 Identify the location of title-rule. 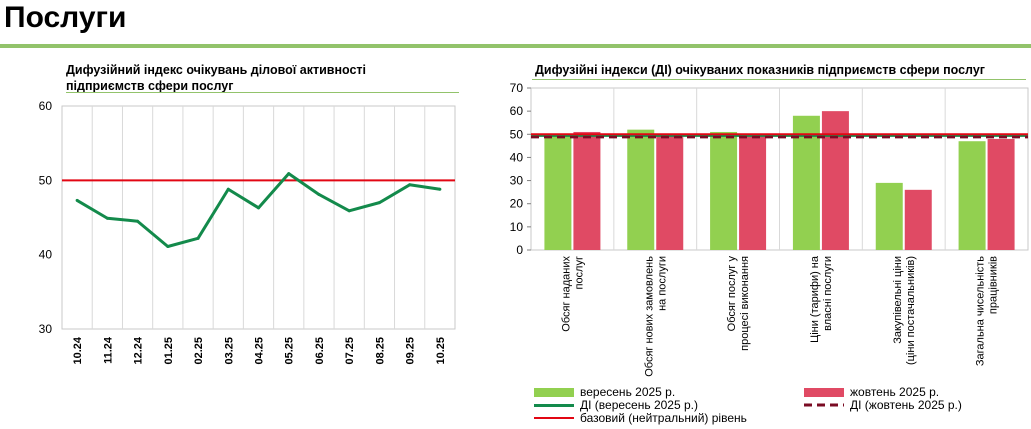
(515, 46).